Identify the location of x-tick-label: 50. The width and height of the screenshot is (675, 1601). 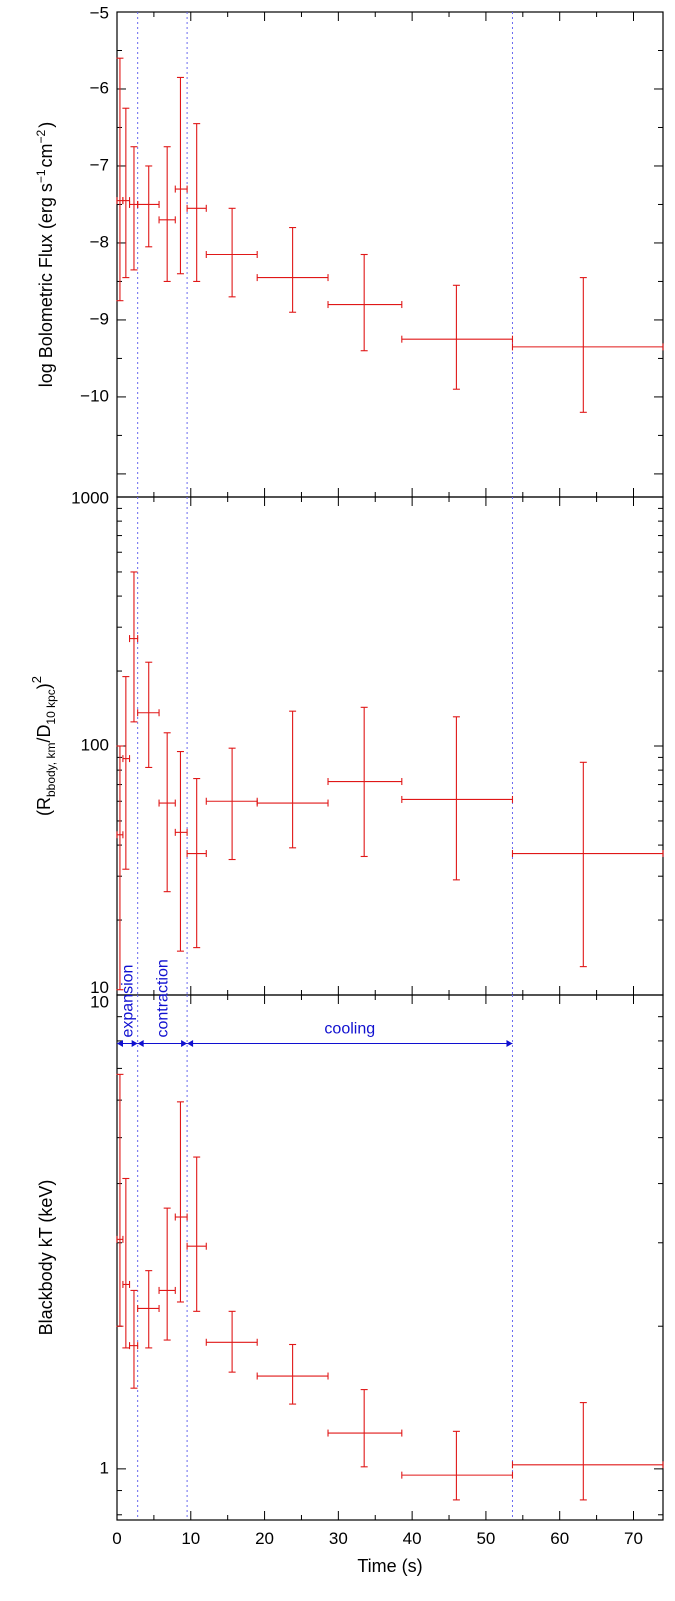
(485, 1538).